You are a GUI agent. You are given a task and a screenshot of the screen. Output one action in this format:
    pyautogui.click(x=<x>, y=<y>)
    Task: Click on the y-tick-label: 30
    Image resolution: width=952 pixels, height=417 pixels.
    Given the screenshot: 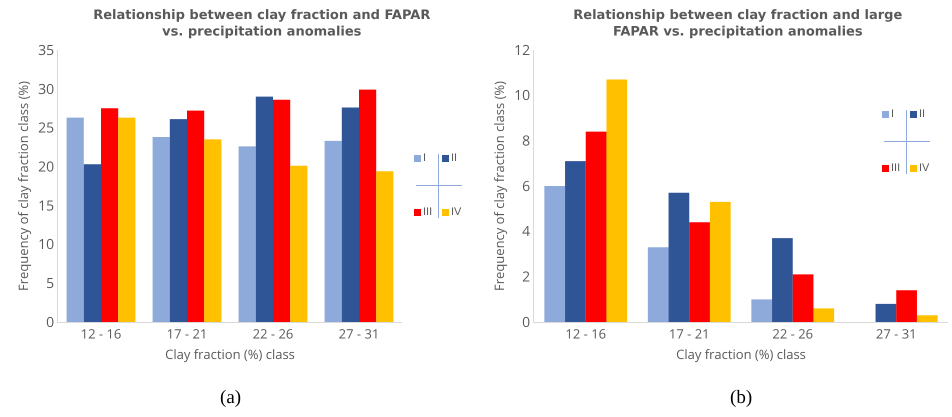 What is the action you would take?
    pyautogui.click(x=46, y=89)
    